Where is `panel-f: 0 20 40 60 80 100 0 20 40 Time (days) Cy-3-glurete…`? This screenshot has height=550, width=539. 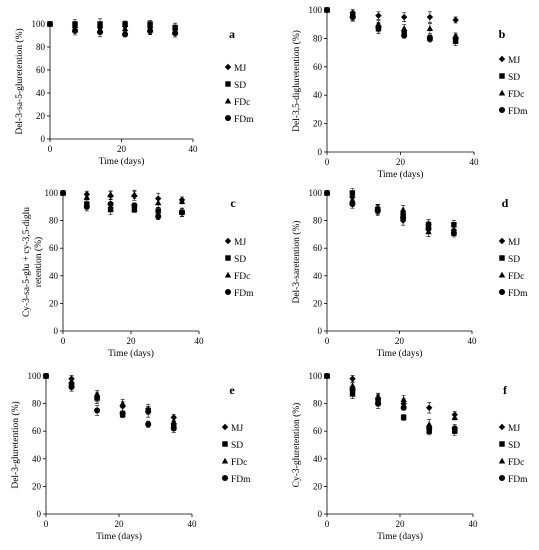
panel-f: 0 20 40 60 80 100 0 20 40 Time (days) Cy-3-glurete… is located at coordinates (409, 456).